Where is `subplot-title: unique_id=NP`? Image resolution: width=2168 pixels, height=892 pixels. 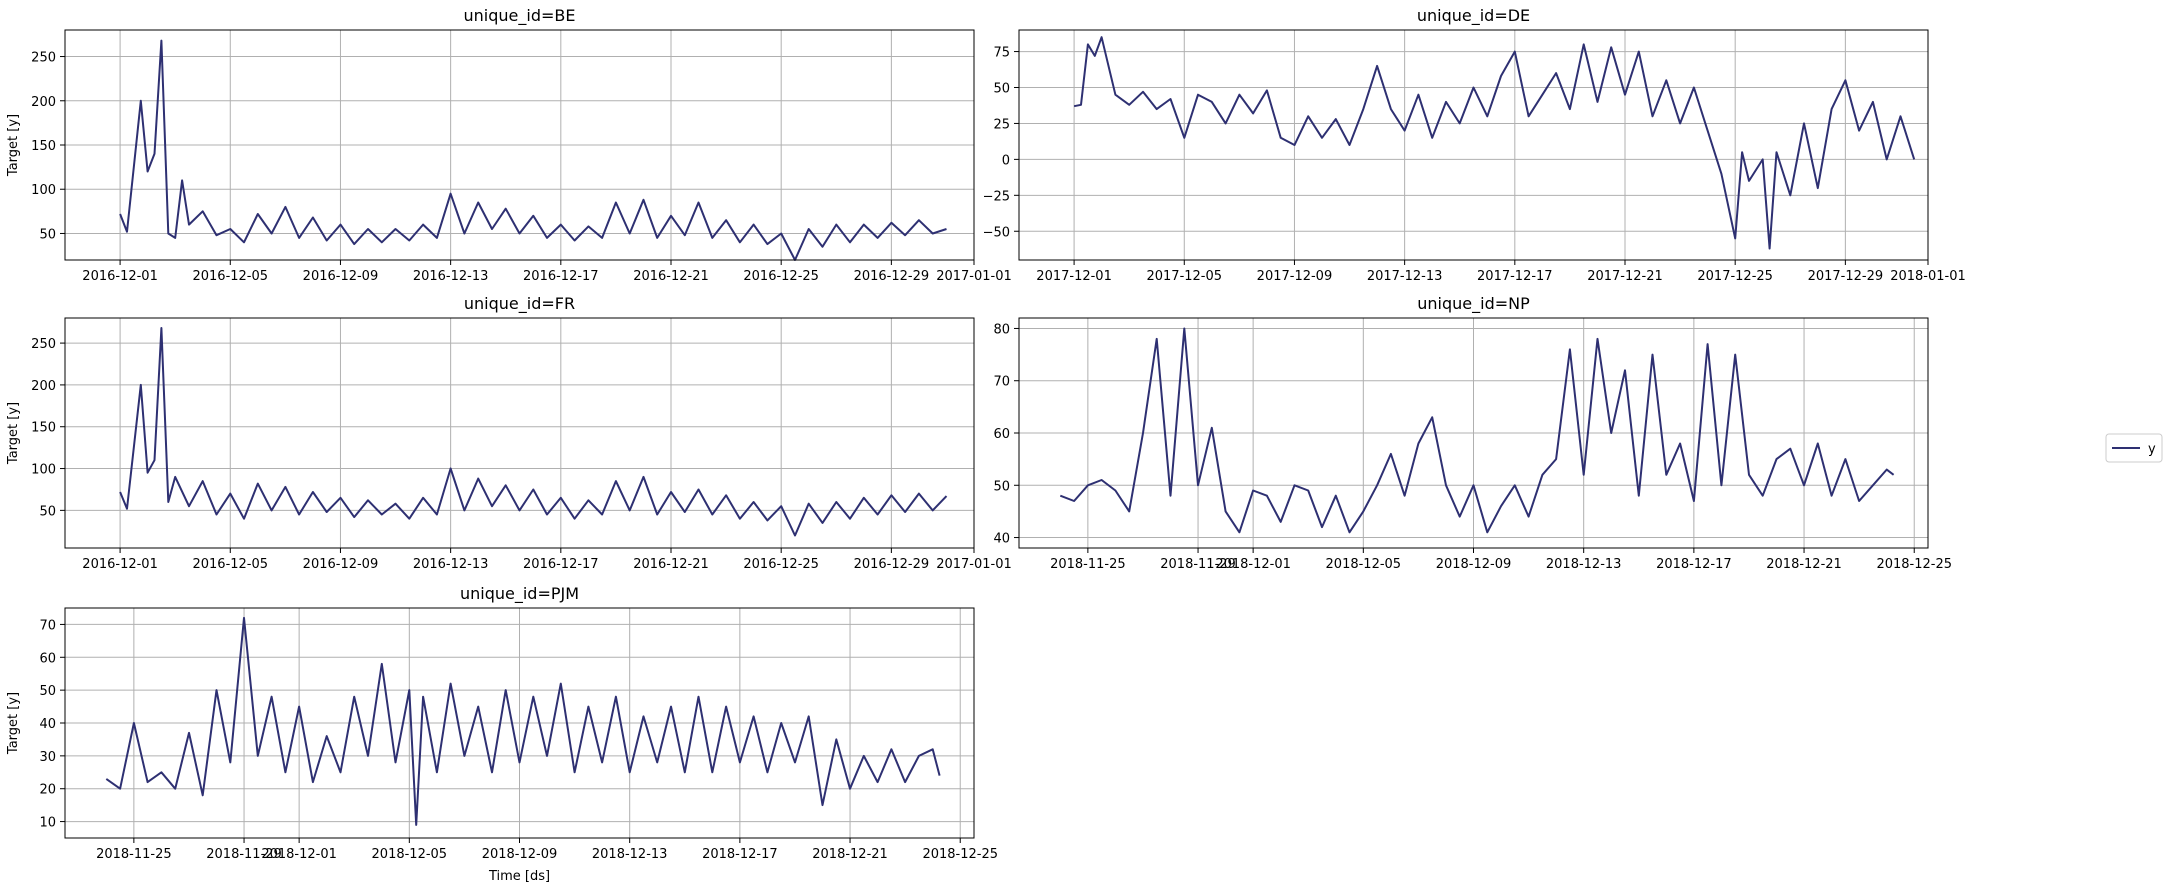
subplot-title: unique_id=NP is located at coordinates (1473, 304).